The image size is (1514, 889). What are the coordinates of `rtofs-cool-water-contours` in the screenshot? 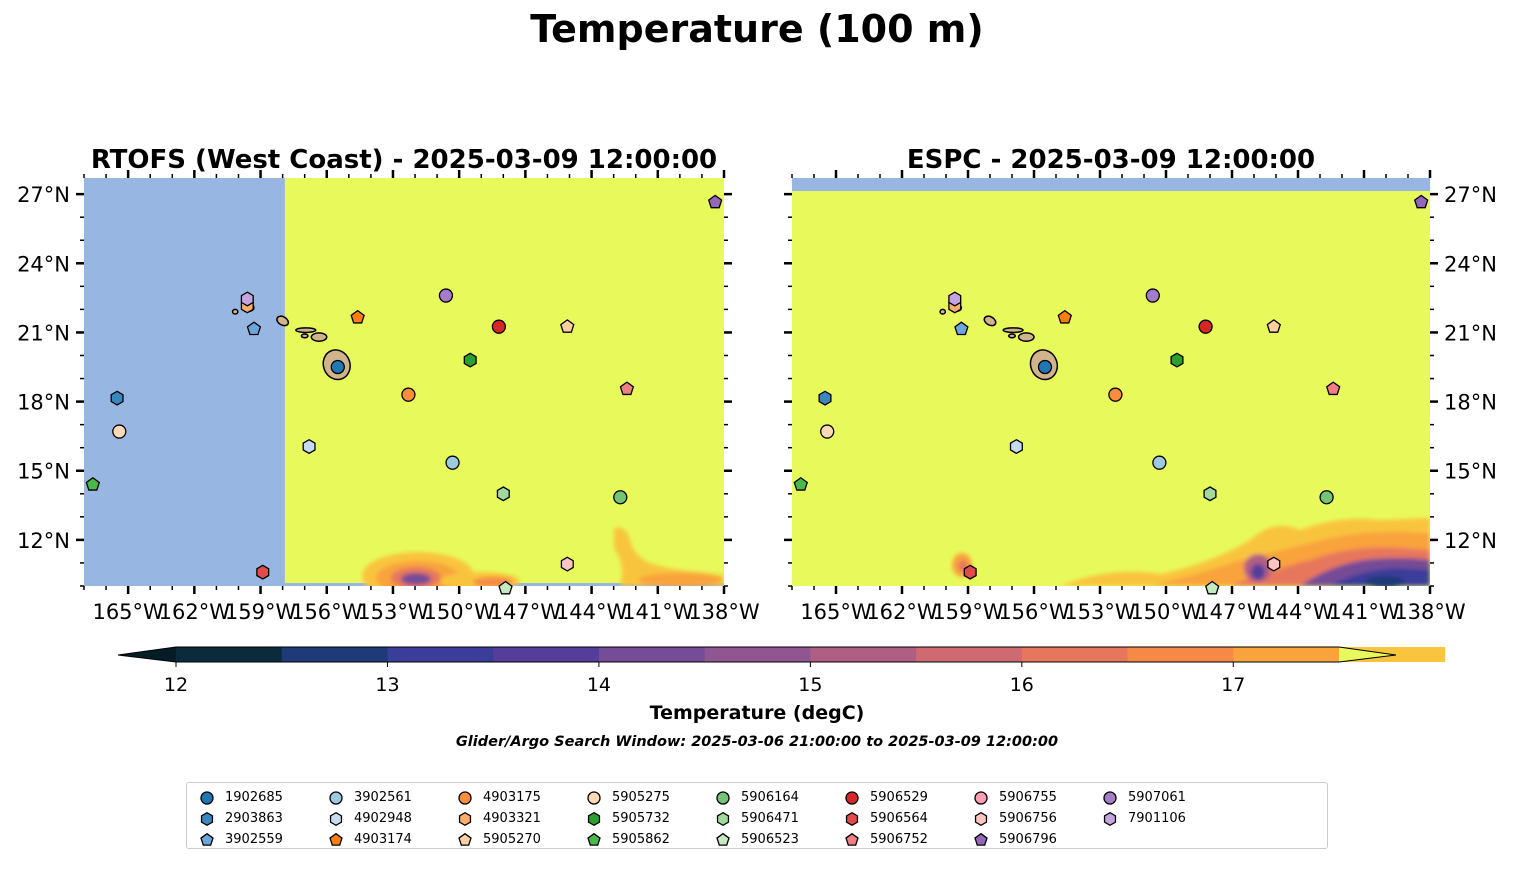 It's located at (543, 556).